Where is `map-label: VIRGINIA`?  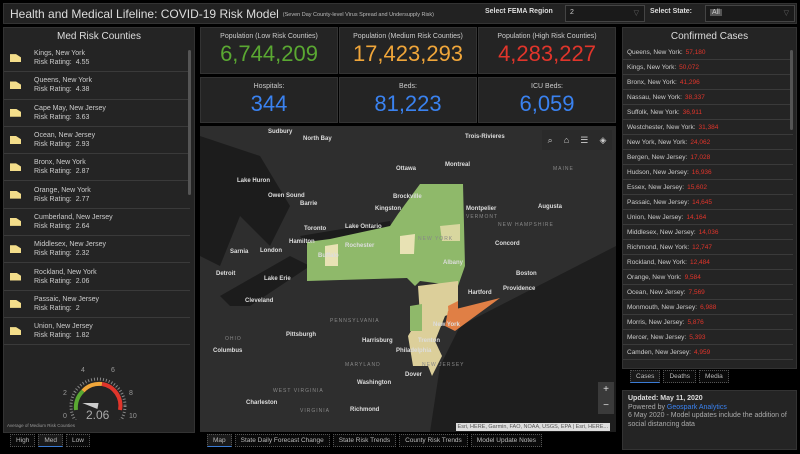 map-label: VIRGINIA is located at coordinates (315, 411).